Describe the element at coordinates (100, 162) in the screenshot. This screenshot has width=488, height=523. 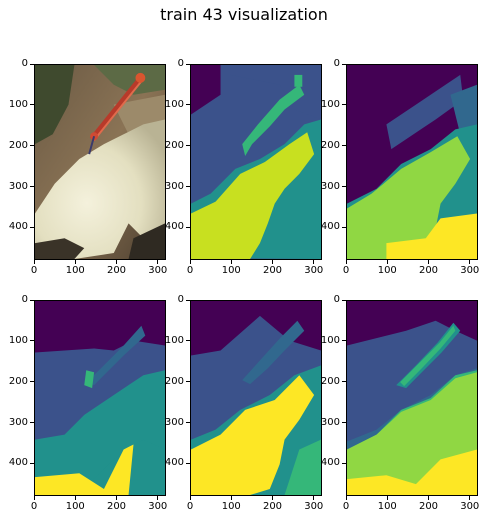
I see `photo-image` at that location.